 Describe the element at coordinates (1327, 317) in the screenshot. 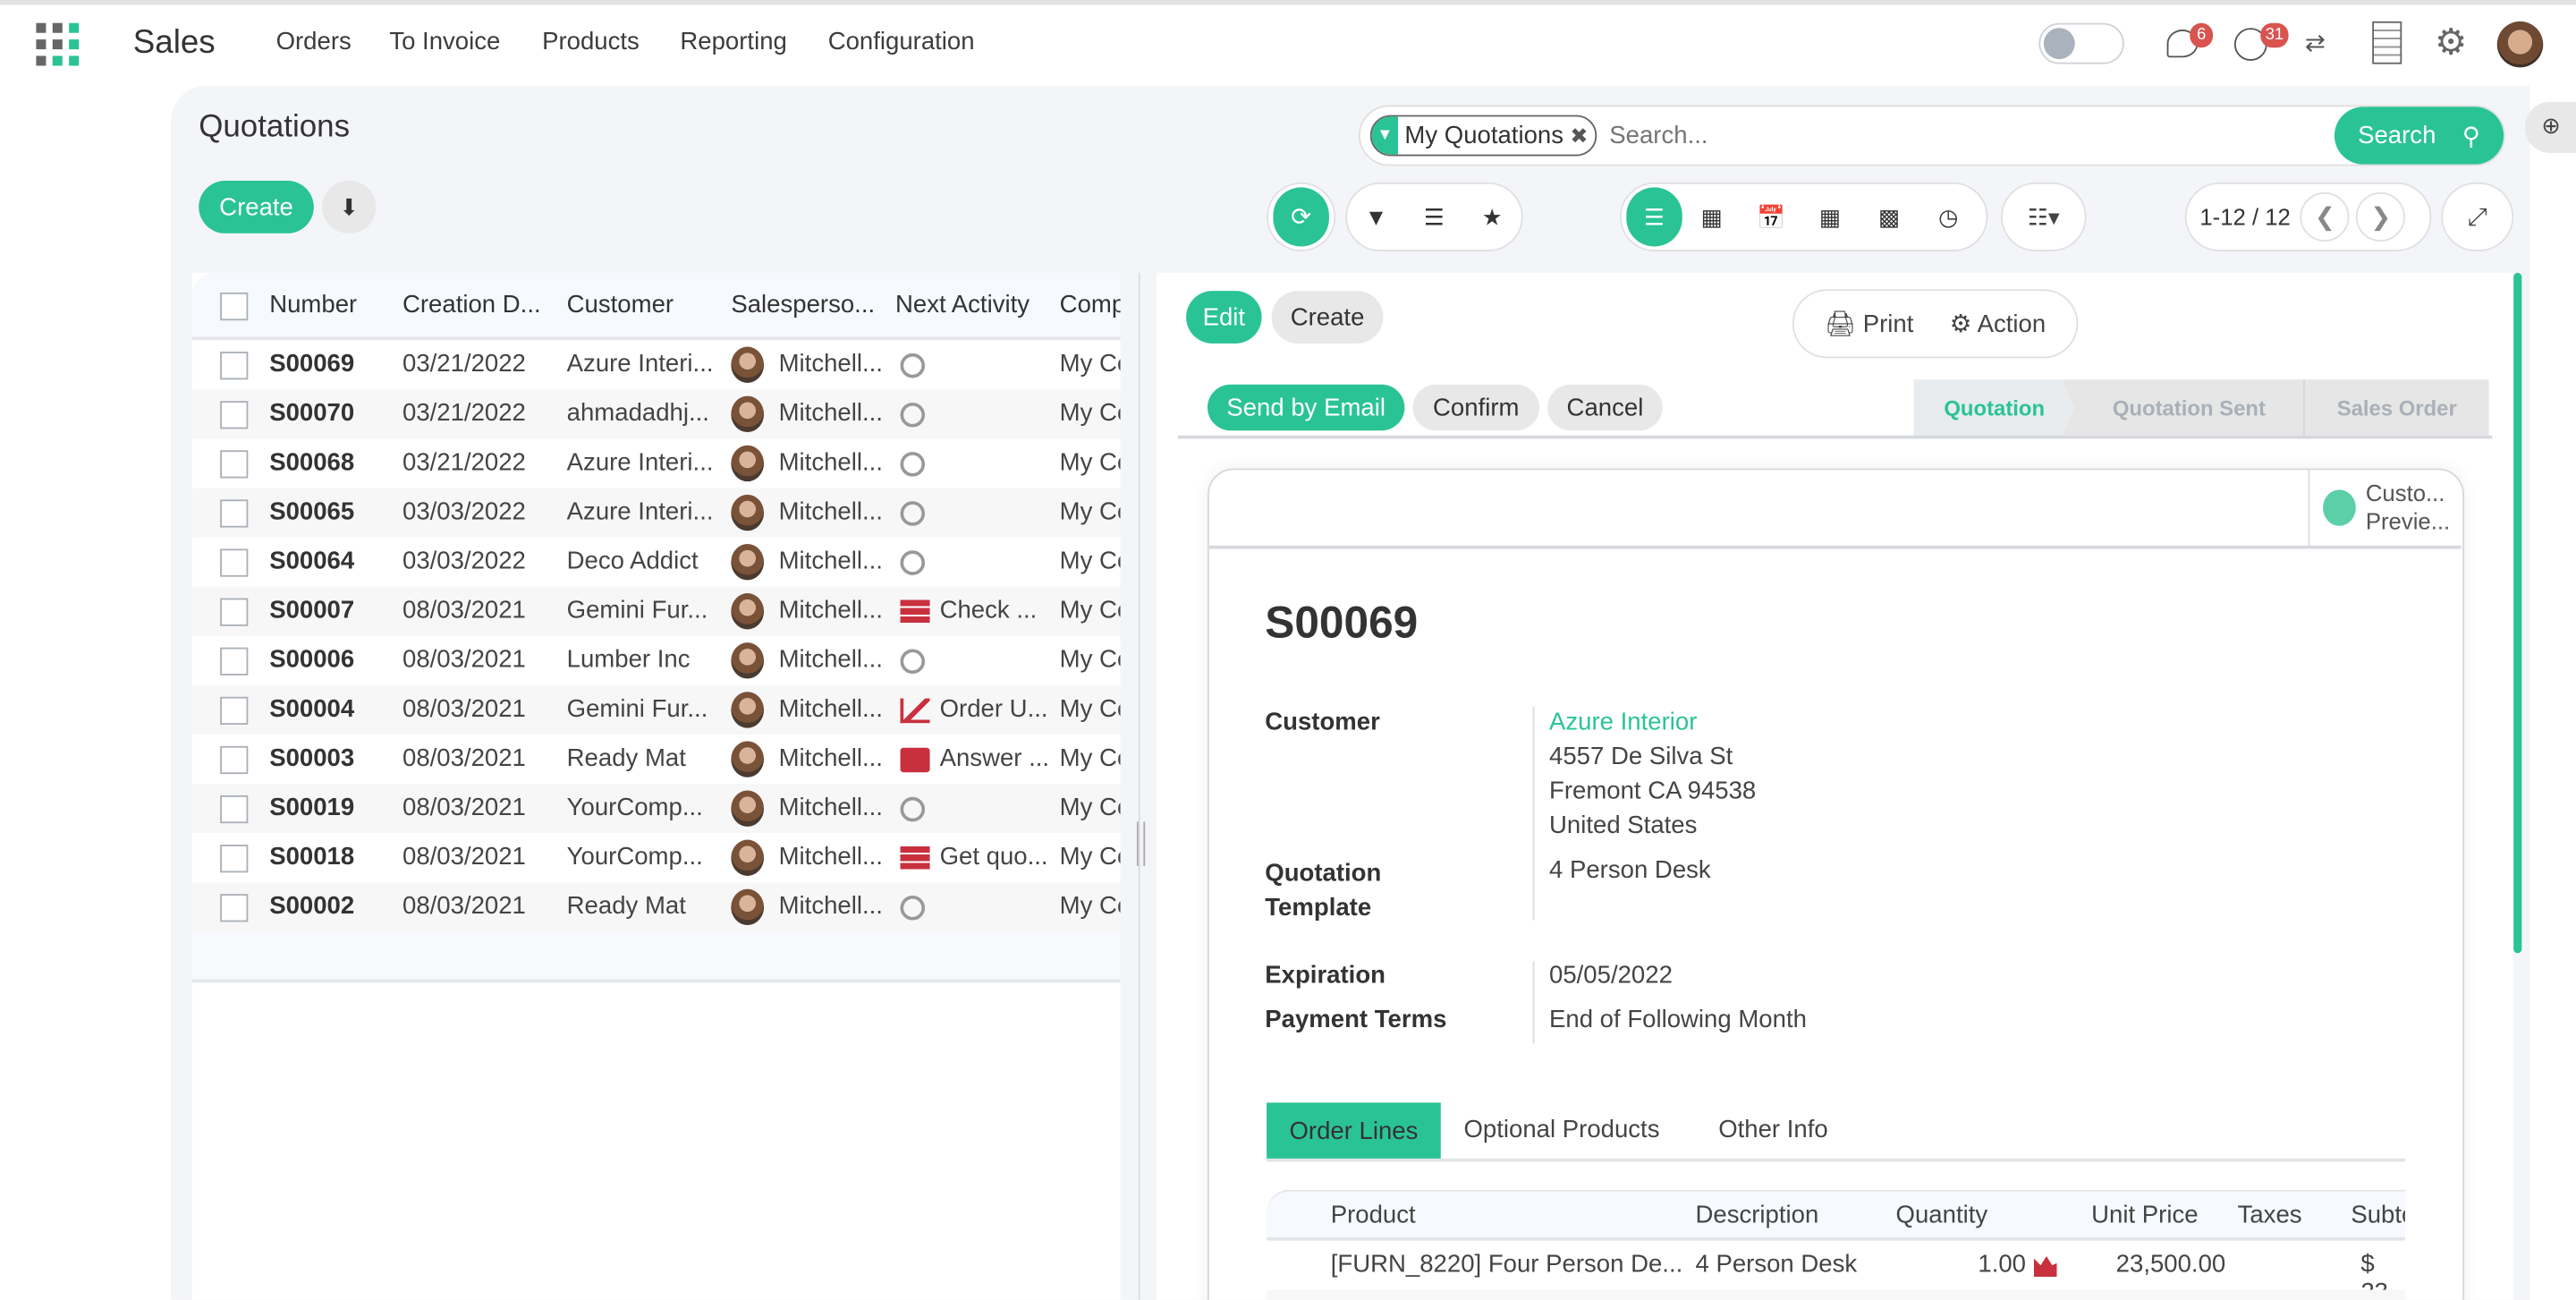

I see `form-create-button: Create` at that location.